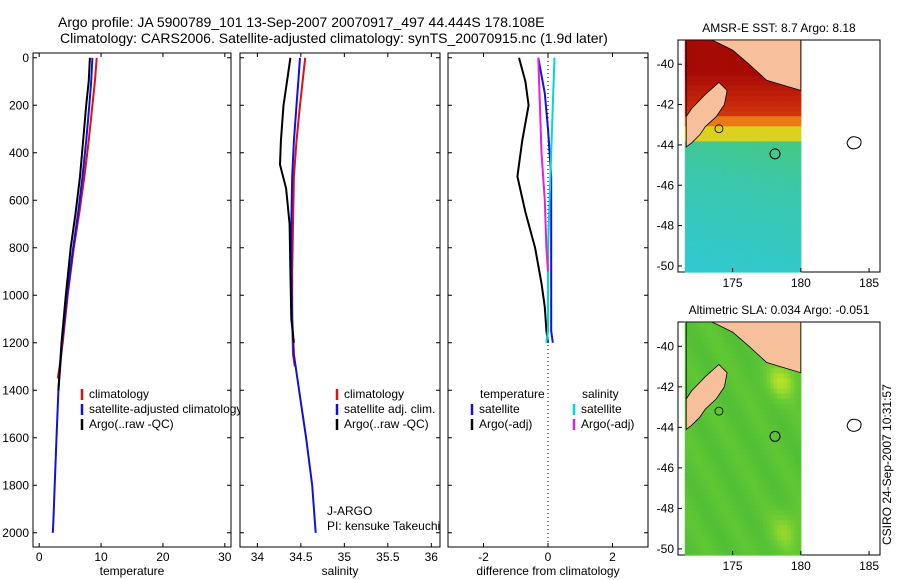 The height and width of the screenshot is (580, 900). What do you see at coordinates (119, 394) in the screenshot?
I see `temperature-legend-label: climatology` at bounding box center [119, 394].